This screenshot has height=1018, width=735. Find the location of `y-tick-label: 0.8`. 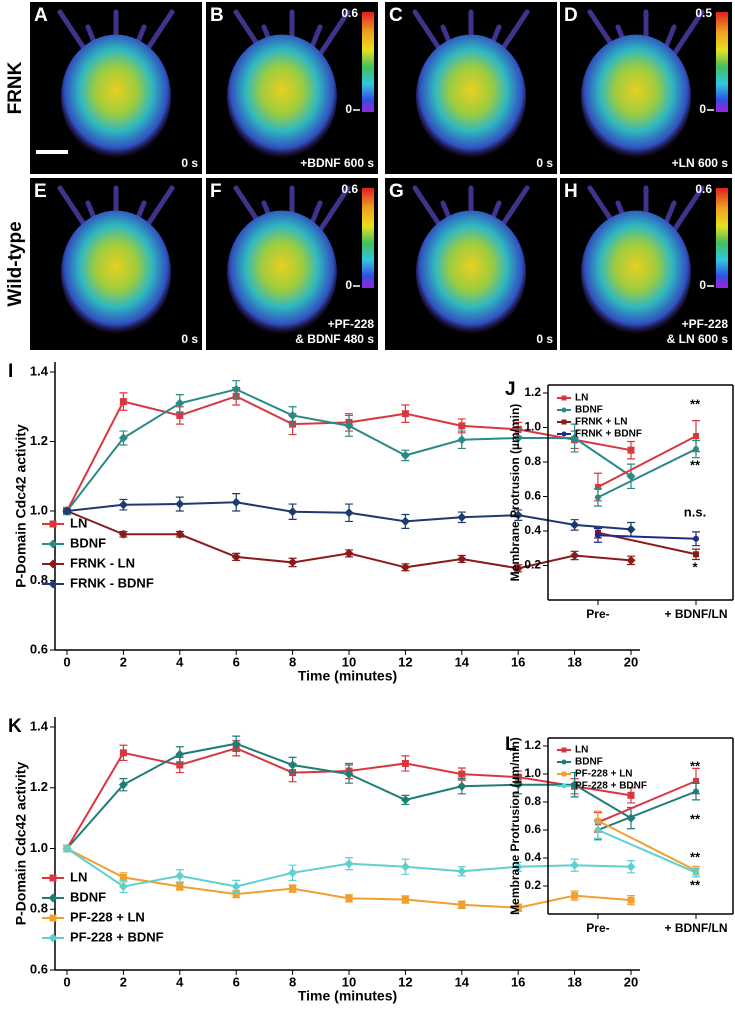

y-tick-label: 0.8 is located at coordinates (532, 801).